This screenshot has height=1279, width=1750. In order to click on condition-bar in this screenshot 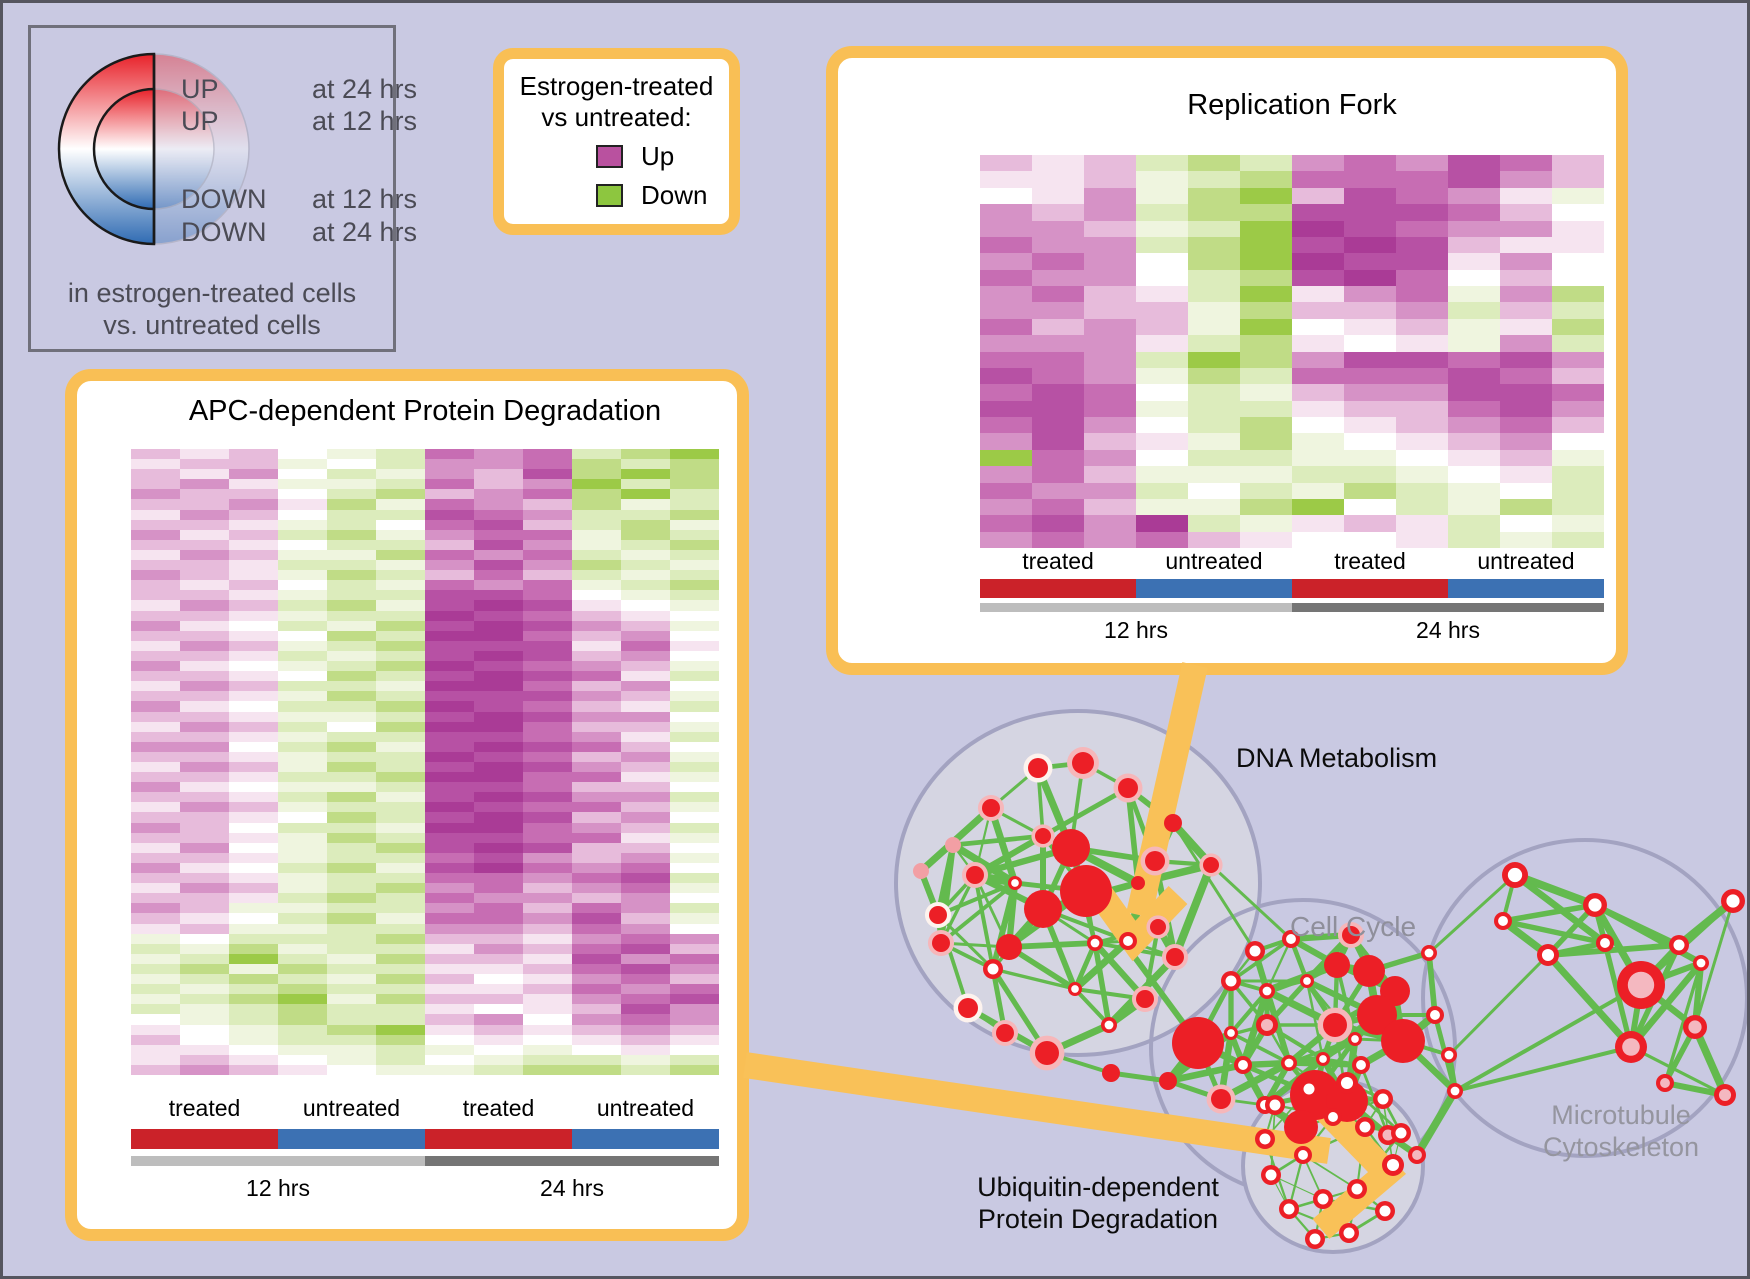, I will do `click(645, 1139)`.